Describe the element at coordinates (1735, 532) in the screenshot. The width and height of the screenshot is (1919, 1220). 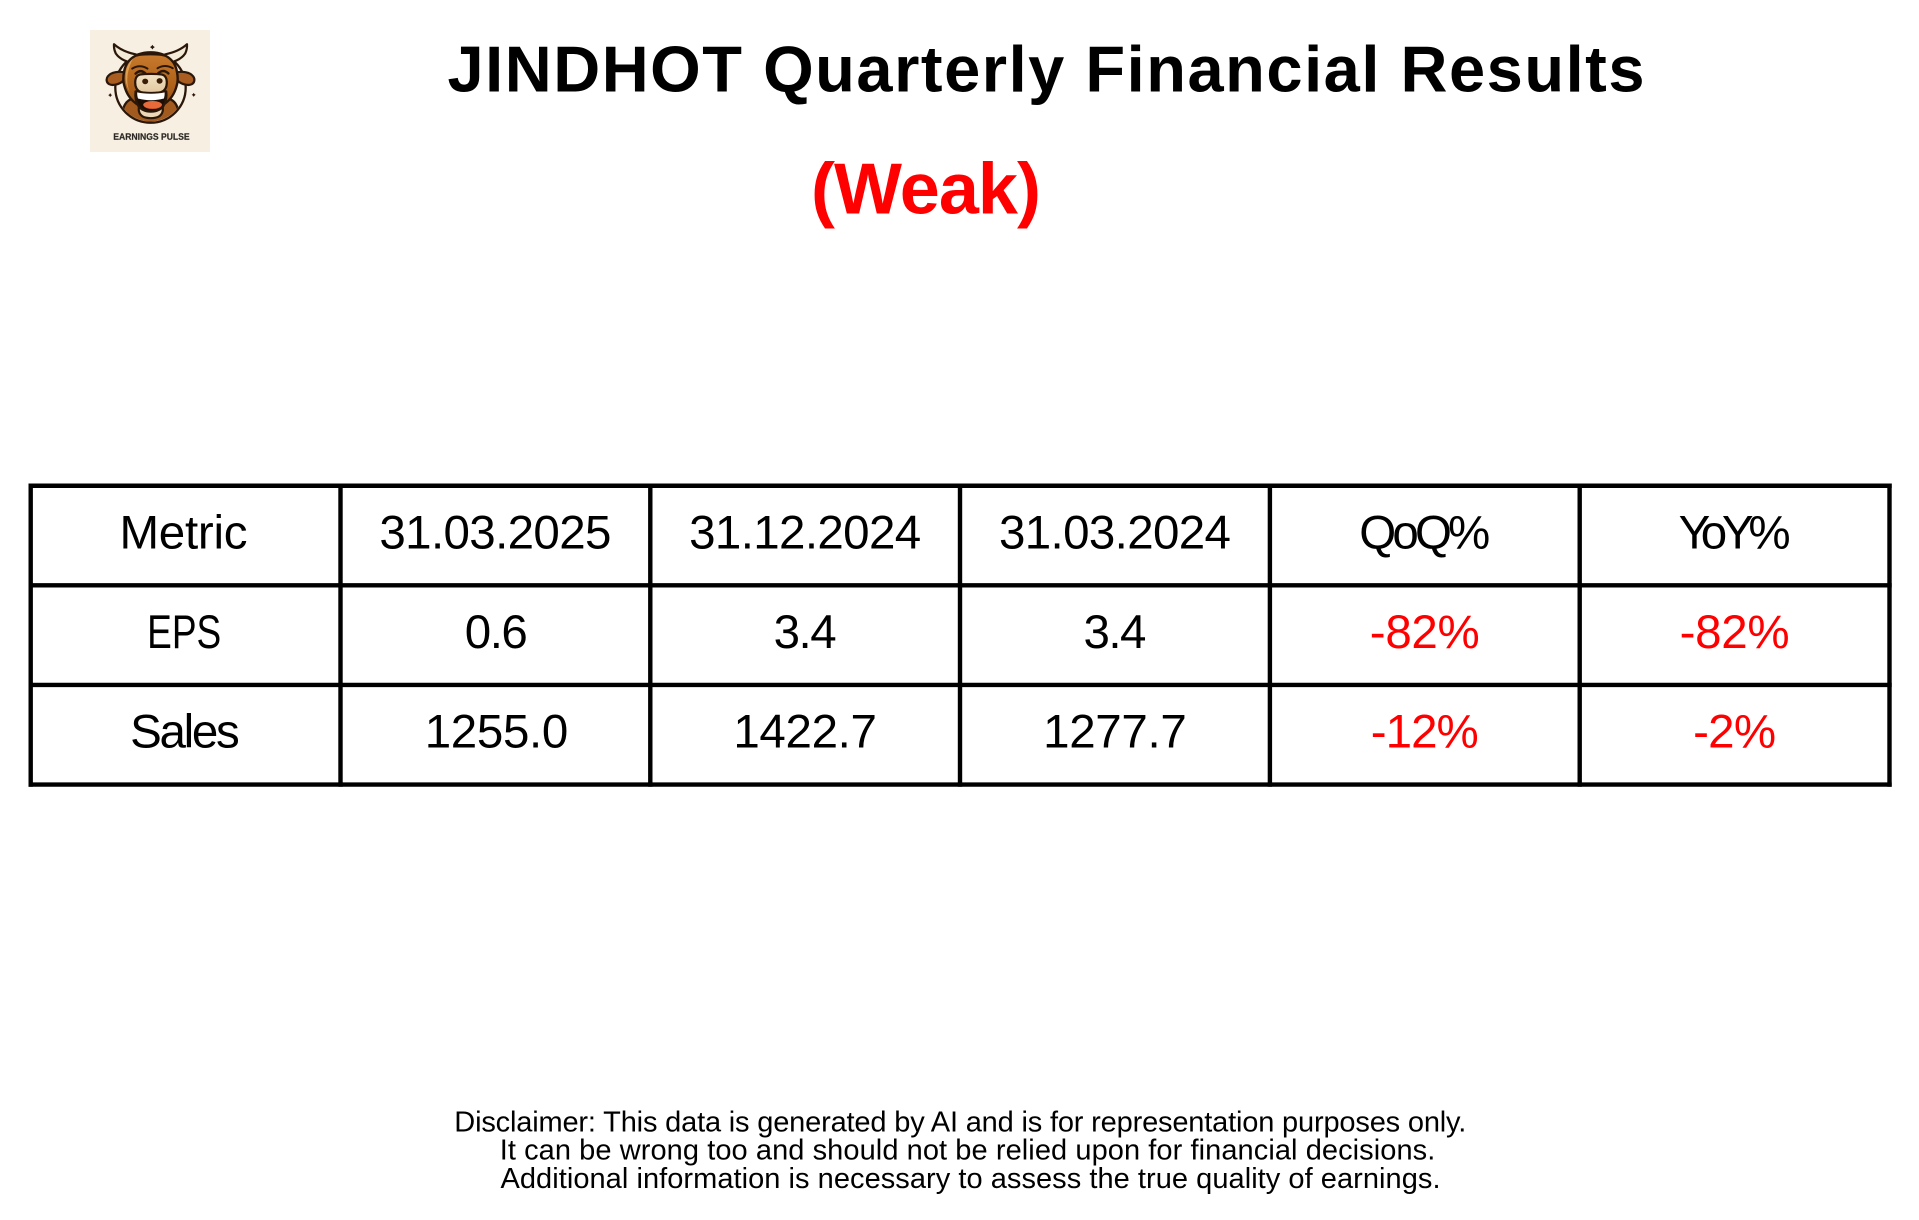
I see `svg-text: YoY%` at that location.